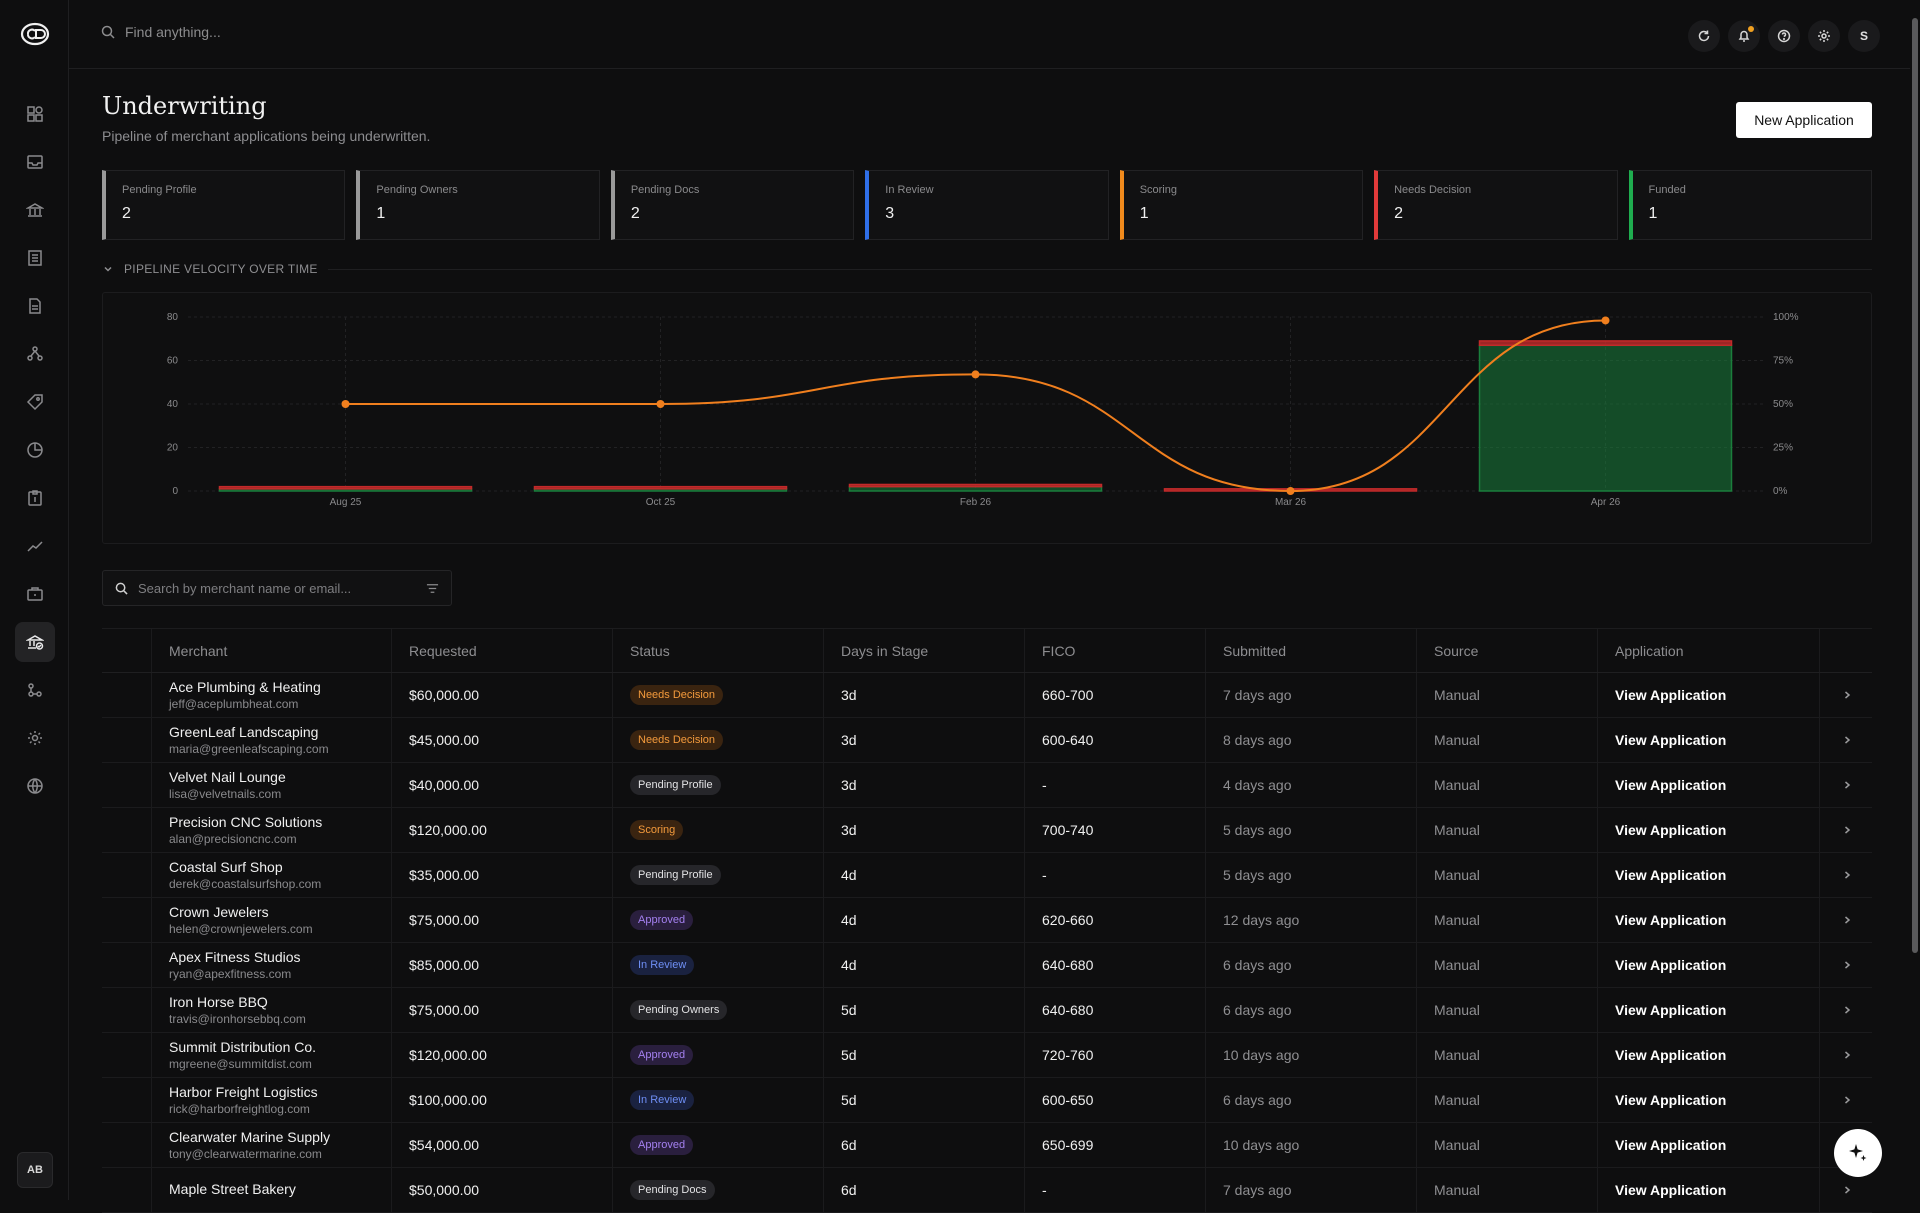  What do you see at coordinates (175, 491) in the screenshot?
I see `y-tick-label: 0` at bounding box center [175, 491].